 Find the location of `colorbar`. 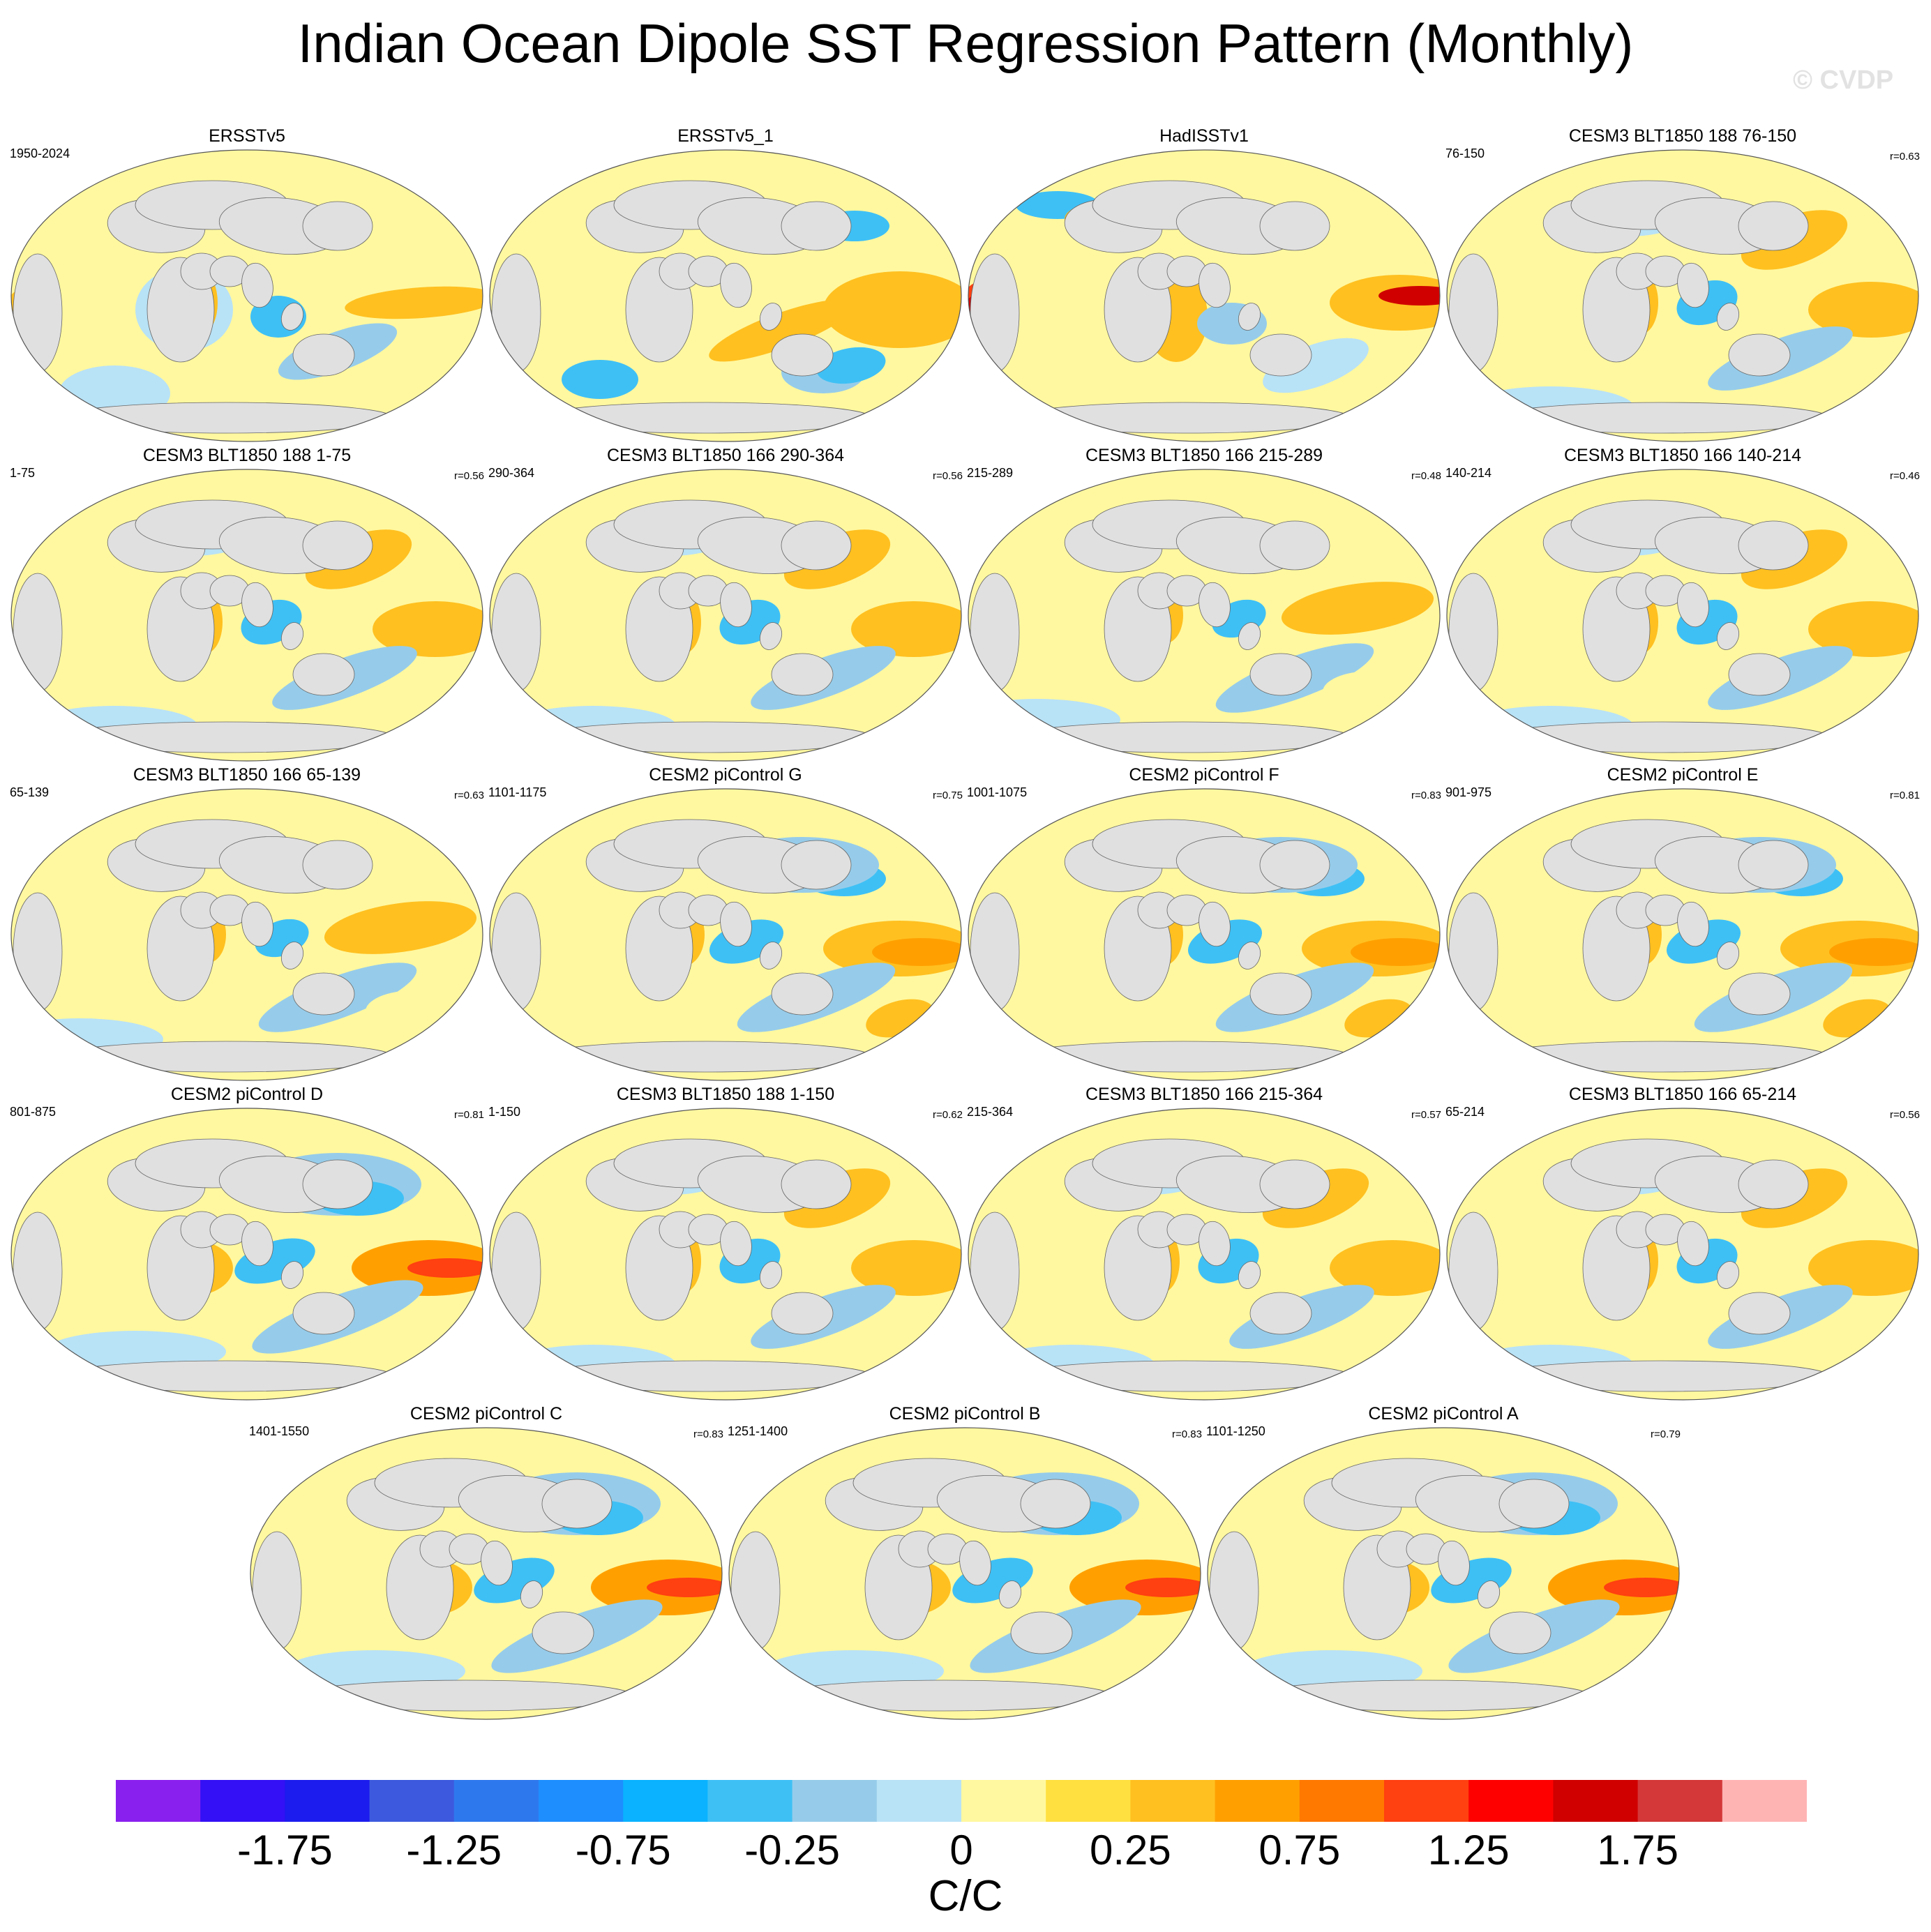

colorbar is located at coordinates (962, 1801).